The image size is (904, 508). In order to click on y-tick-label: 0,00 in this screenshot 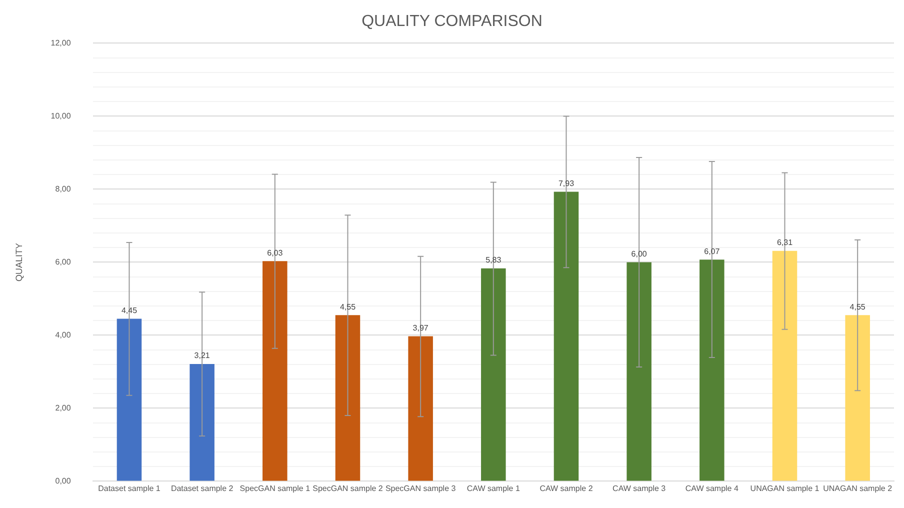, I will do `click(63, 481)`.